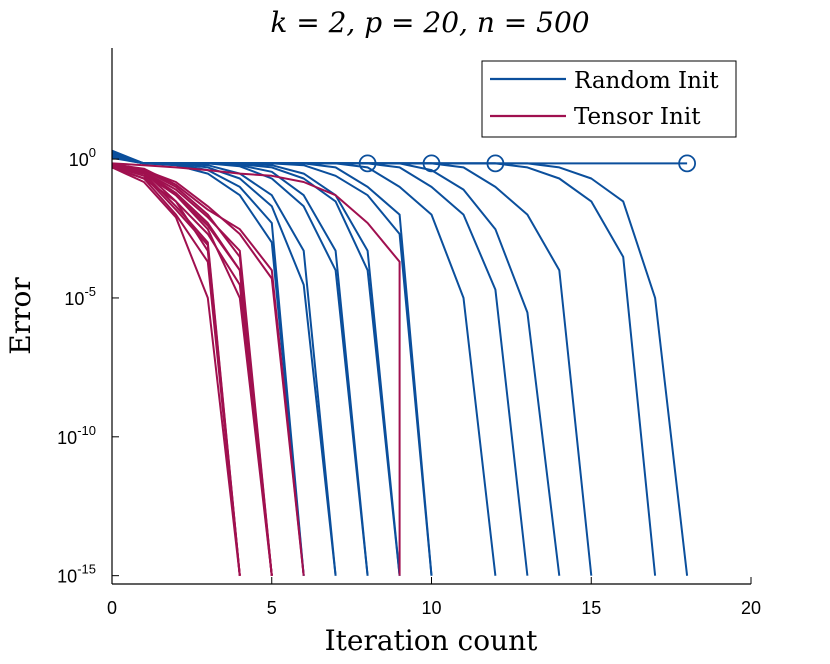  Describe the element at coordinates (80, 296) in the screenshot. I see `y-tick-label: 10⁻⁵` at that location.